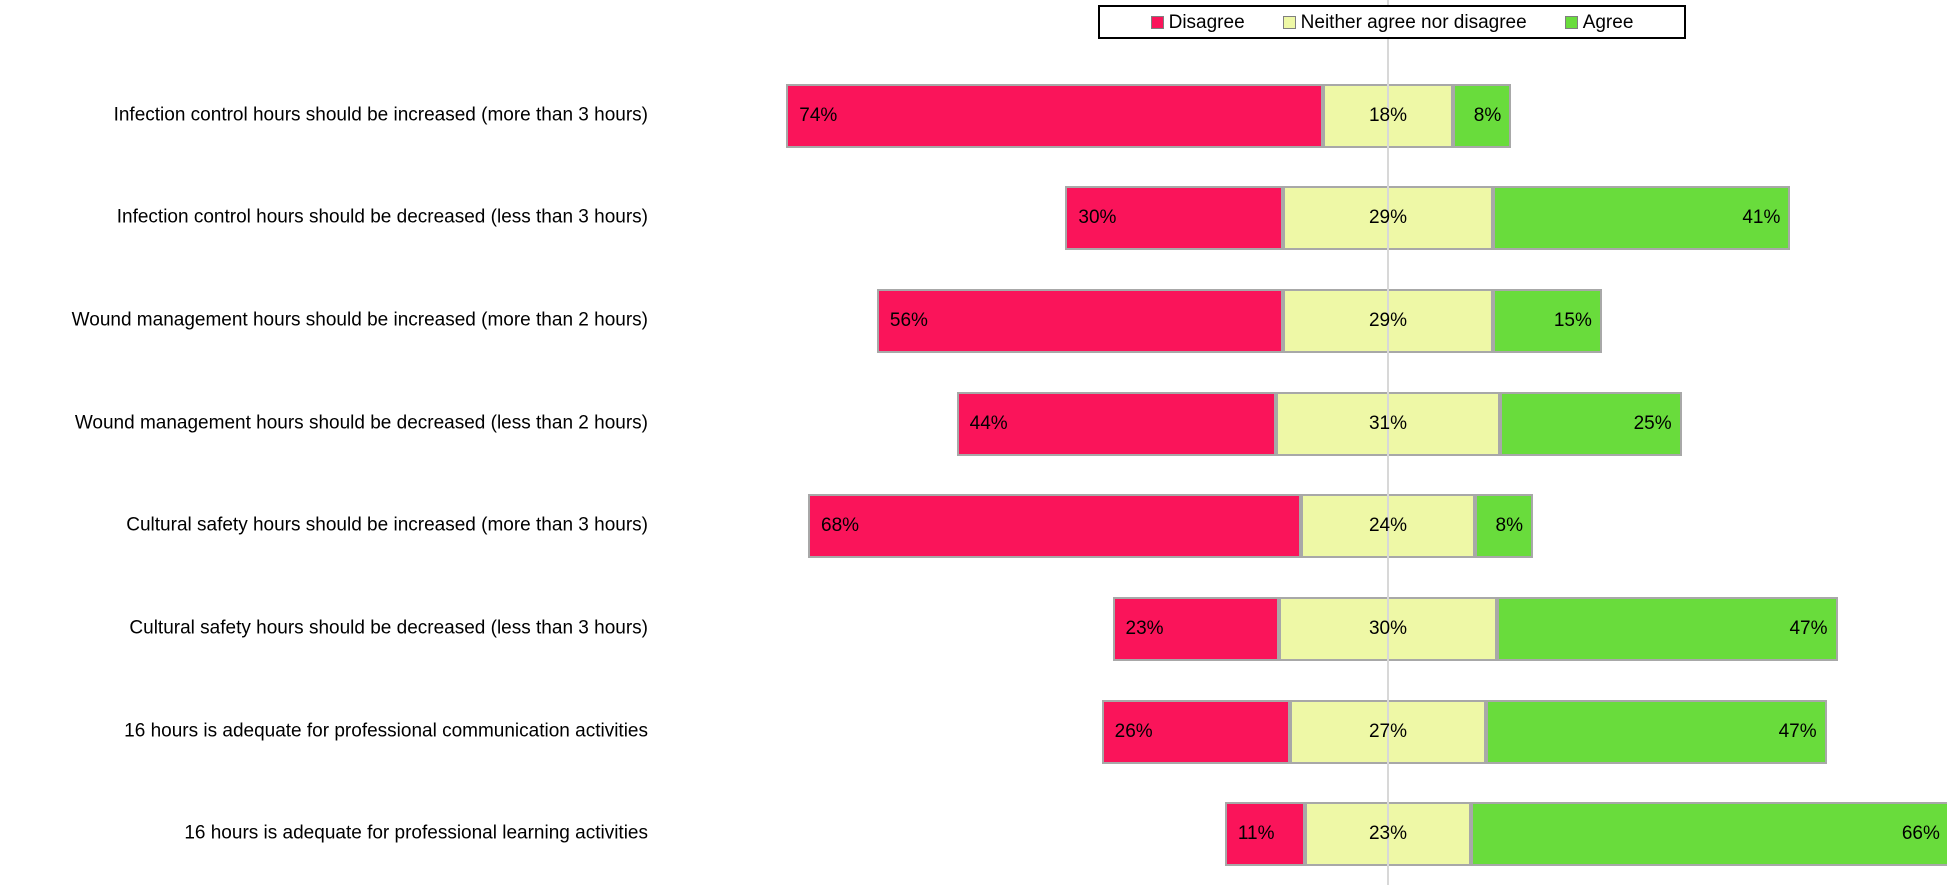 The image size is (1947, 885). Describe the element at coordinates (1388, 731) in the screenshot. I see `value-label-neither: 27%` at that location.